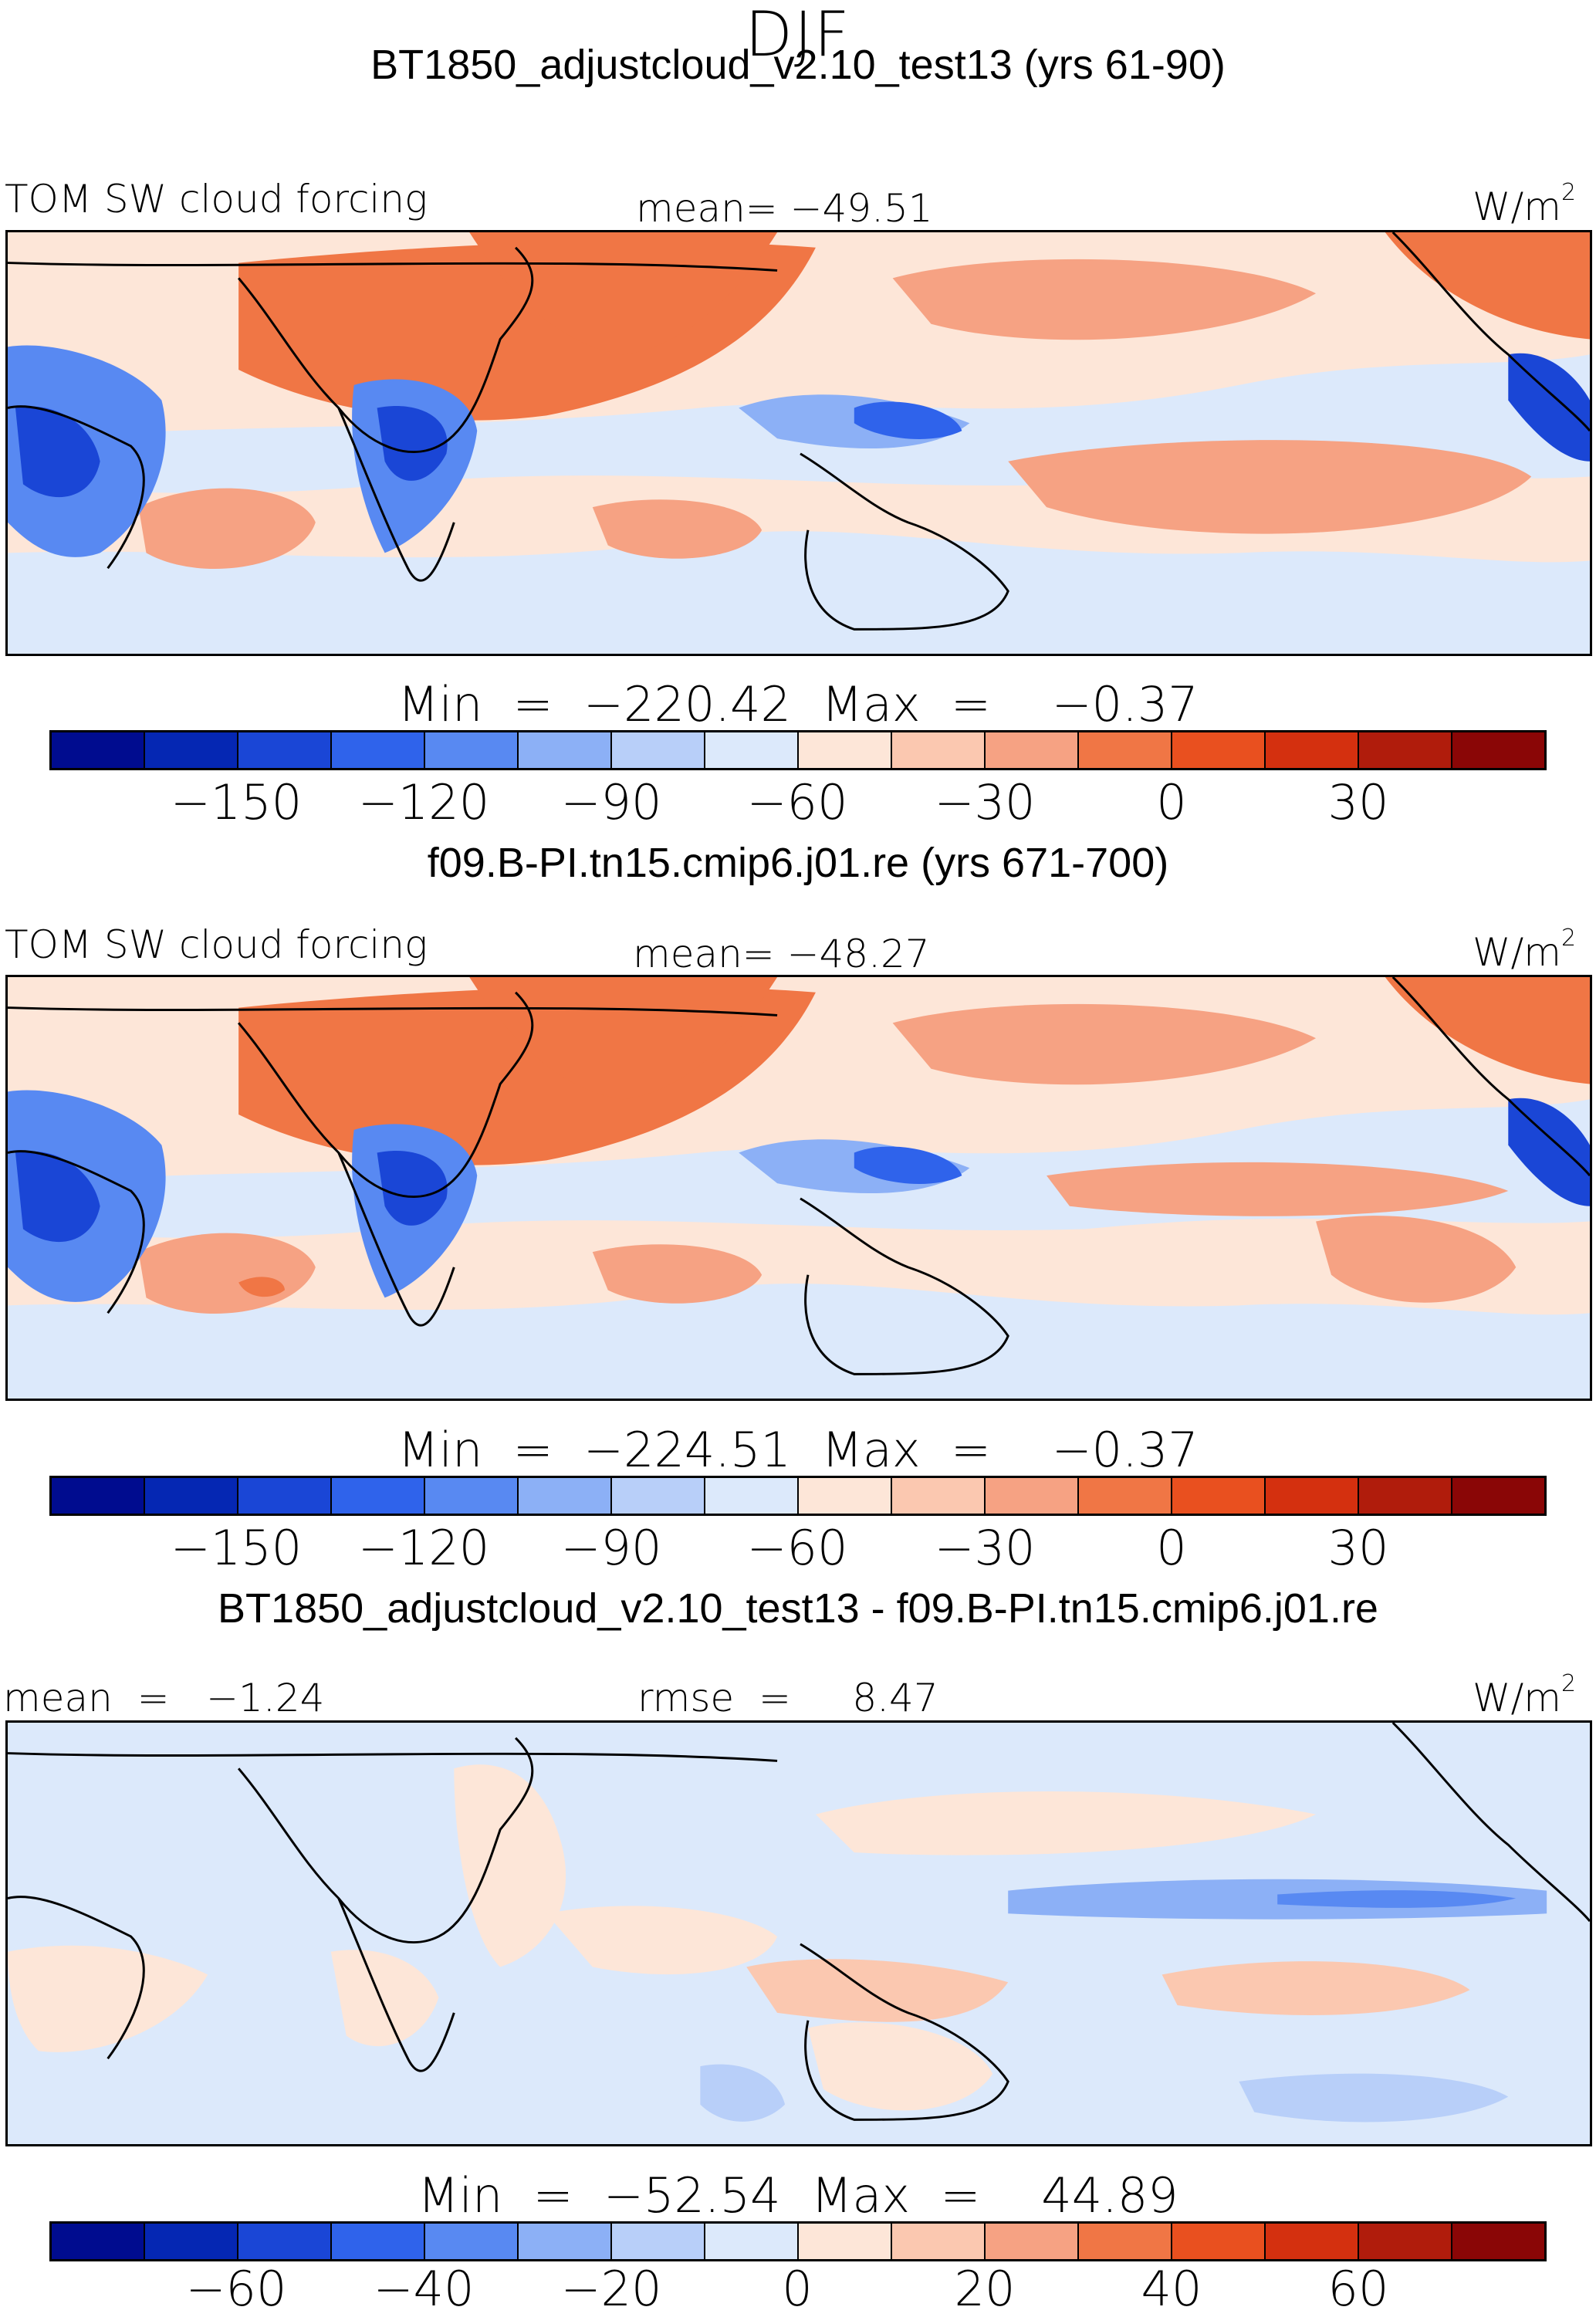 The width and height of the screenshot is (1596, 2317). I want to click on panel-1-variable-label: TOM SW cloud forcing, so click(216, 199).